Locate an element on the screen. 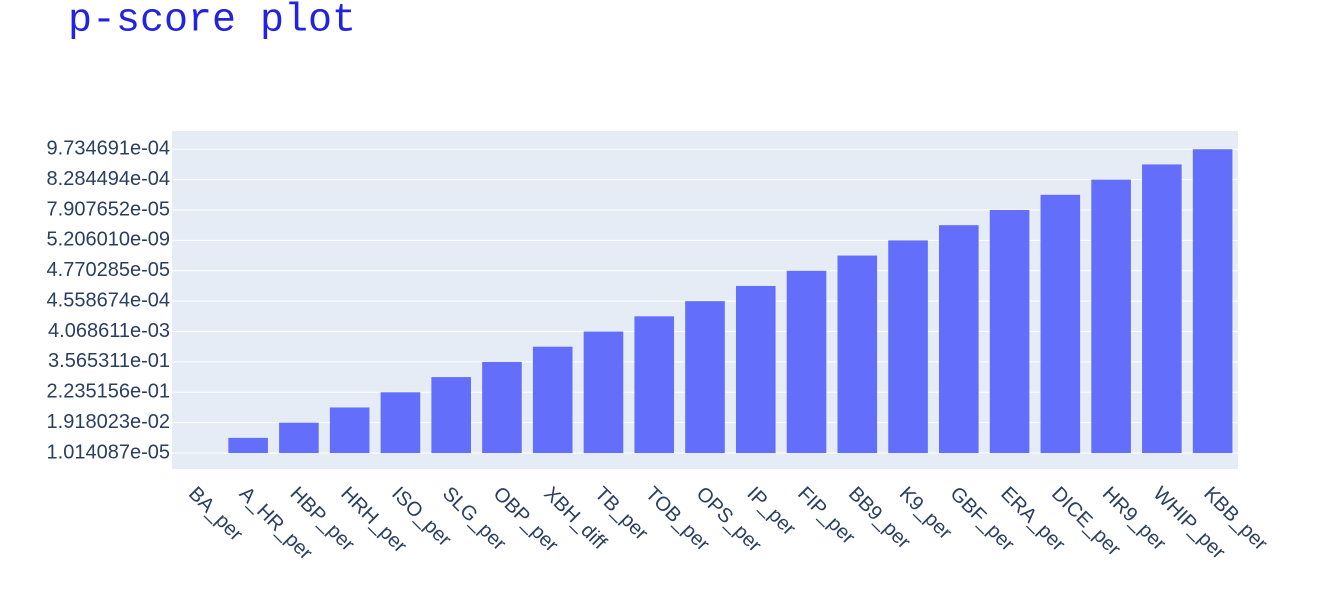  y-tick-label: 4.068611e-03 is located at coordinates (109, 331).